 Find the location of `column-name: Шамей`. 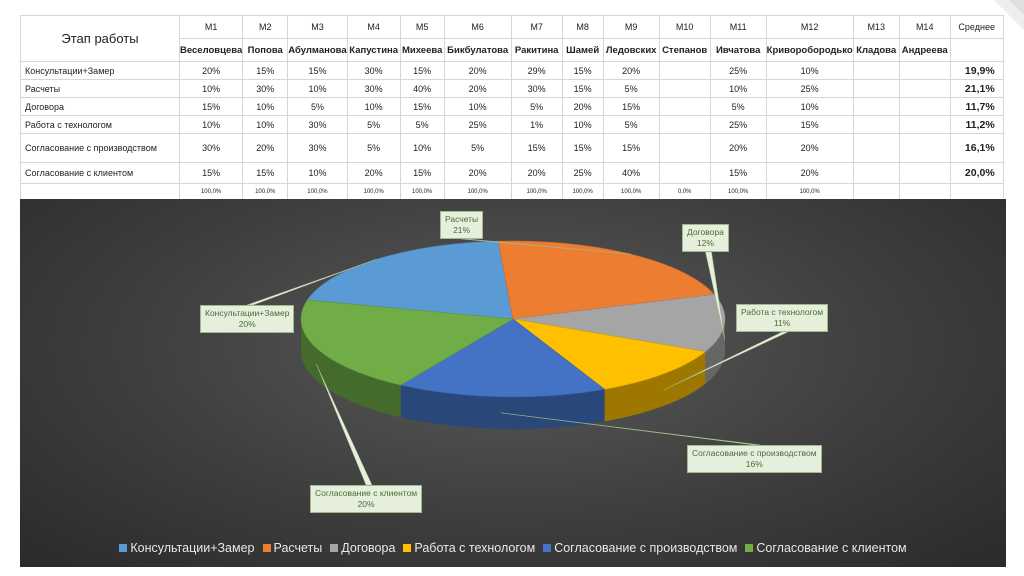

column-name: Шамей is located at coordinates (582, 50).